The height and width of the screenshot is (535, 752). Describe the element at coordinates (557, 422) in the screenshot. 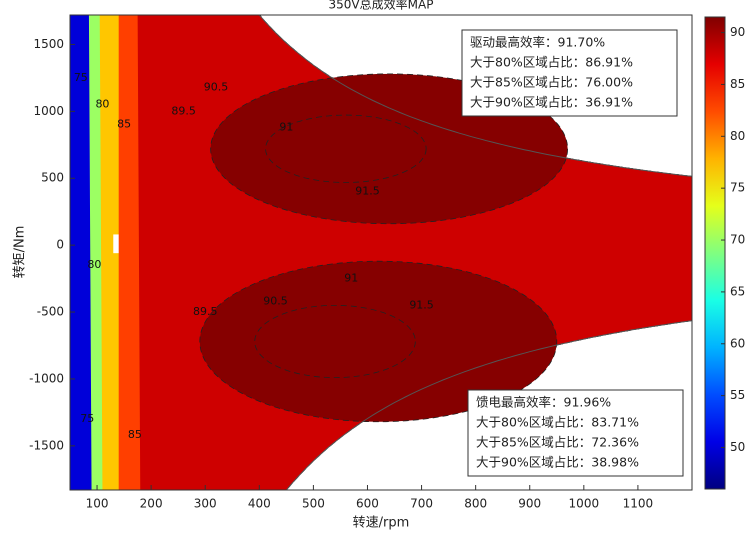

I see `annotation-text: 大于80%区域占比：83.71%` at that location.